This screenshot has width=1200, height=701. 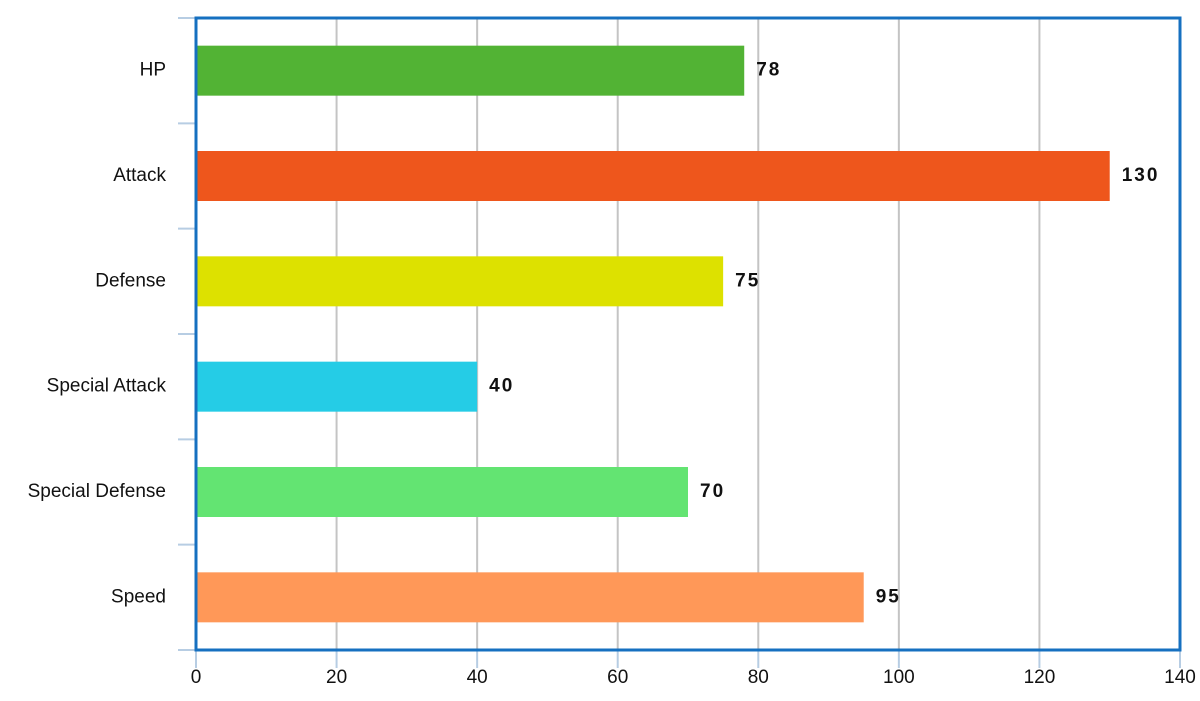 I want to click on y-tick-label: Attack, so click(x=139, y=175).